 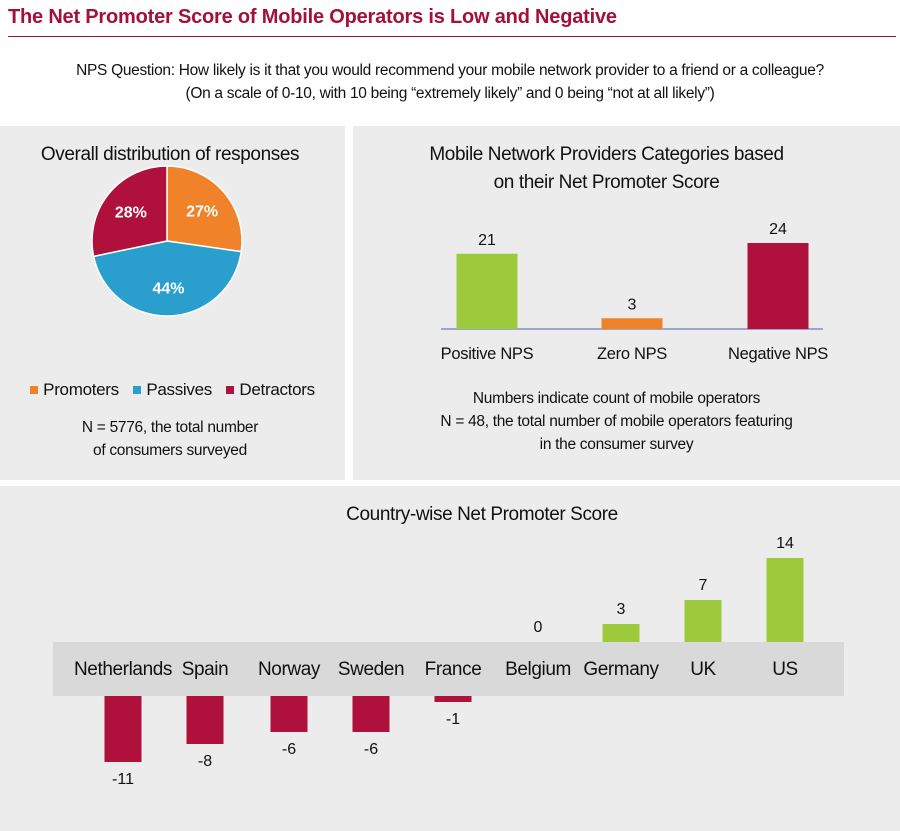 I want to click on pie-slice-label: 27%, so click(x=202, y=212).